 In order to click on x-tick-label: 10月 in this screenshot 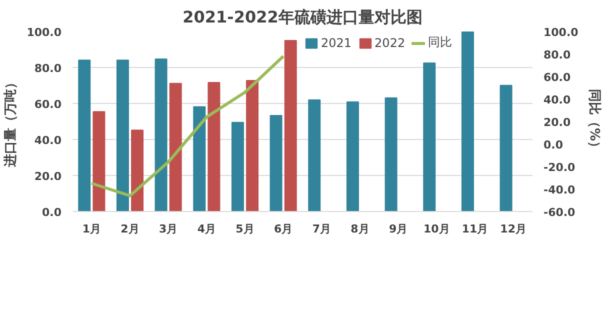, I will do `click(437, 229)`.